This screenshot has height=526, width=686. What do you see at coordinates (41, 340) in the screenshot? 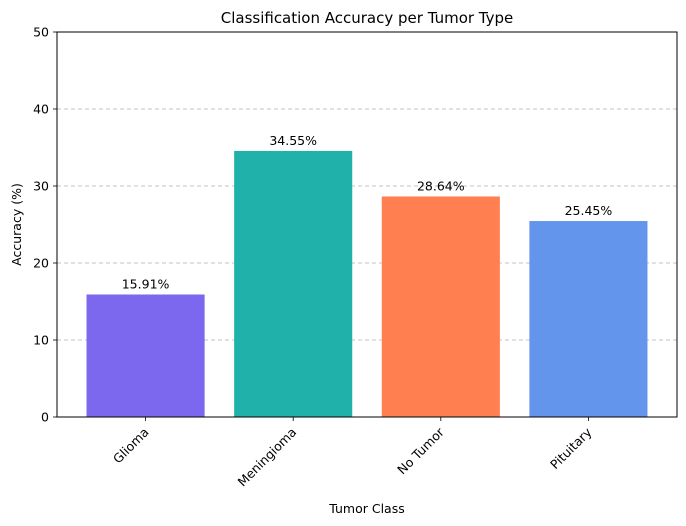
I see `y-tick-label: 10` at bounding box center [41, 340].